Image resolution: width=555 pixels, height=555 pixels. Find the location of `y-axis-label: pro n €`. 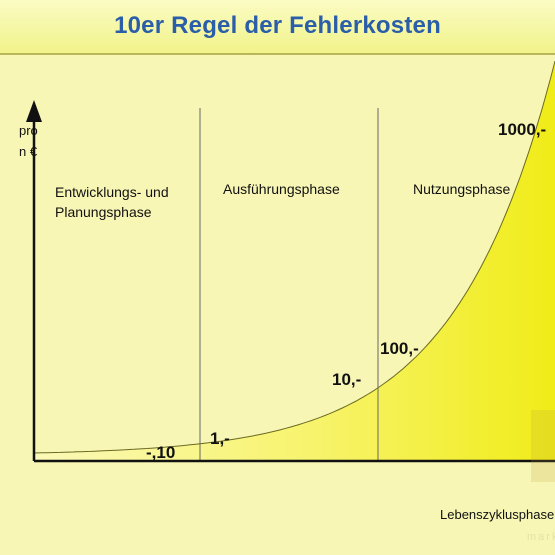

y-axis-label: pro n € is located at coordinates (30, 141).